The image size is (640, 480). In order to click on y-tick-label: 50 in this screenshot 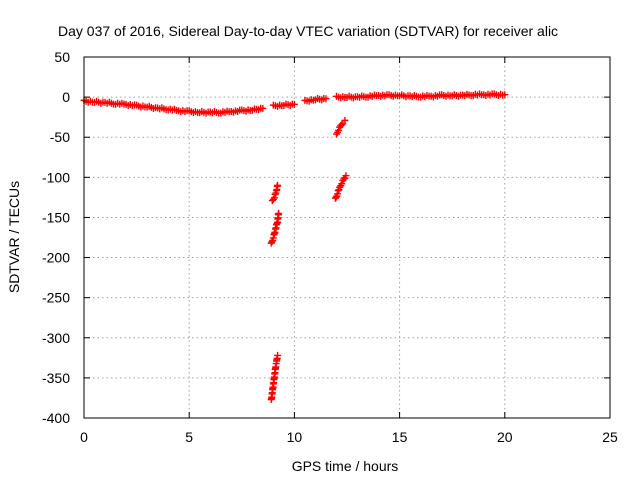, I will do `click(62, 57)`.